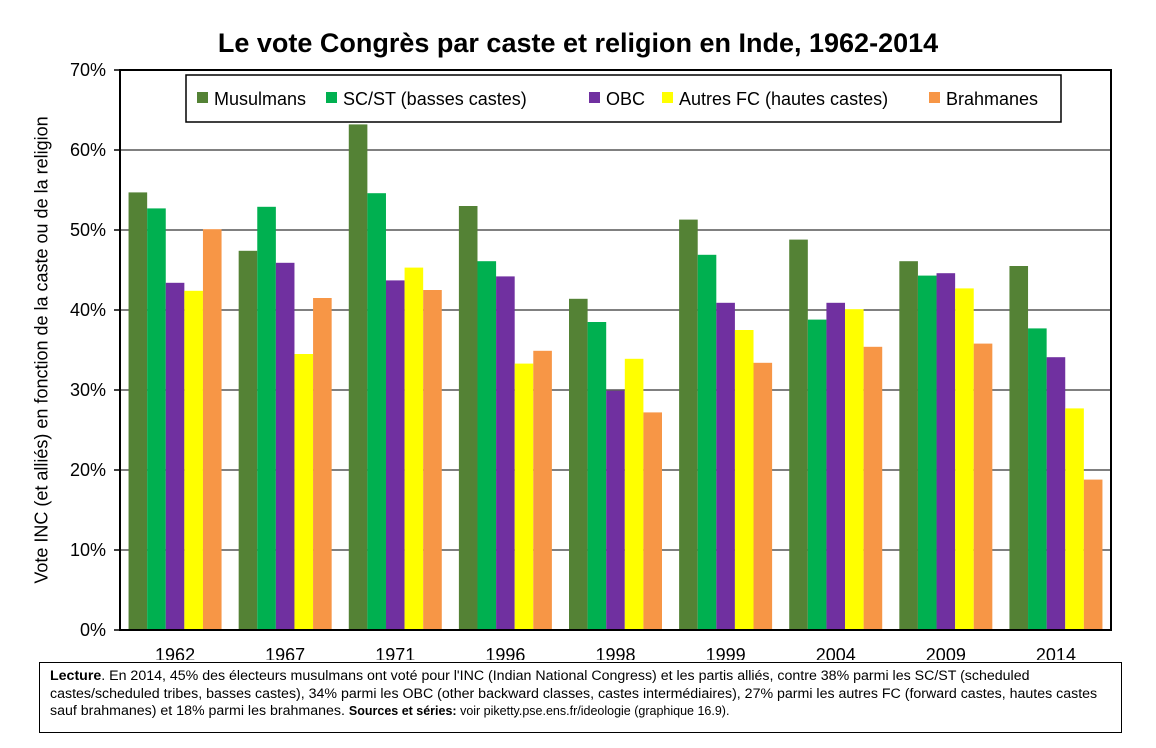 Image resolution: width=1156 pixels, height=748 pixels. What do you see at coordinates (414, 448) in the screenshot?
I see `bar-autres-1971` at bounding box center [414, 448].